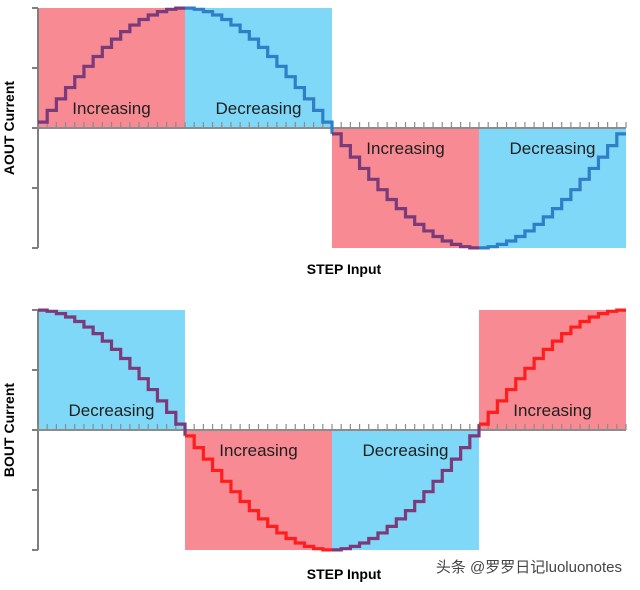 This screenshot has width=640, height=590. Describe the element at coordinates (9, 430) in the screenshot. I see `y-axis-title: BOUT Current` at that location.